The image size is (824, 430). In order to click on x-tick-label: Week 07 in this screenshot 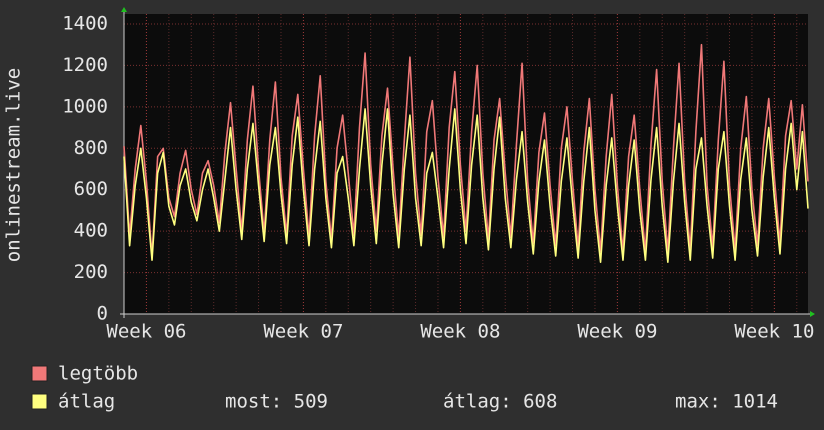, I will do `click(303, 332)`.